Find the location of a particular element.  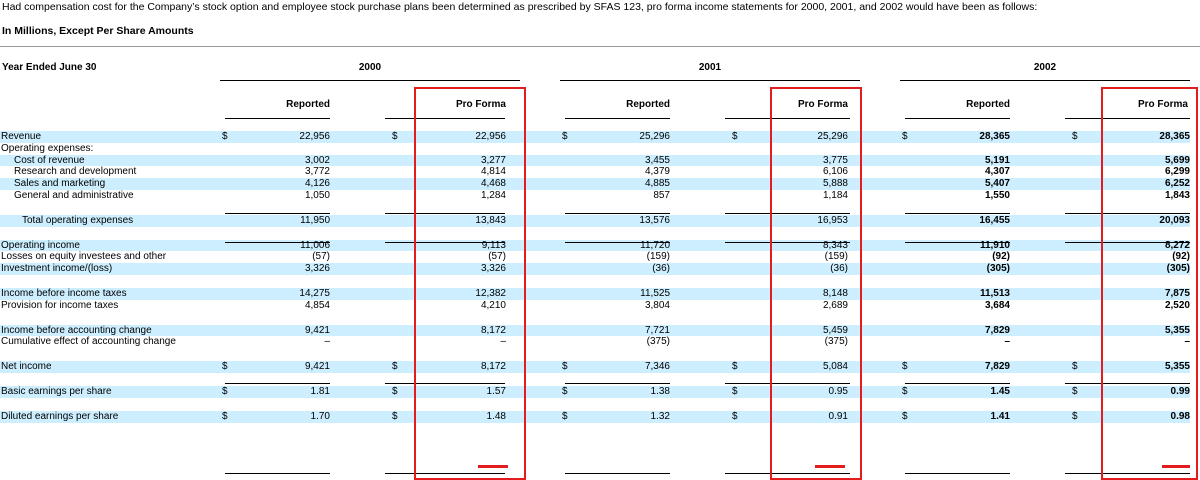

col-proforma-2002: Pro Forma is located at coordinates (1162, 104).